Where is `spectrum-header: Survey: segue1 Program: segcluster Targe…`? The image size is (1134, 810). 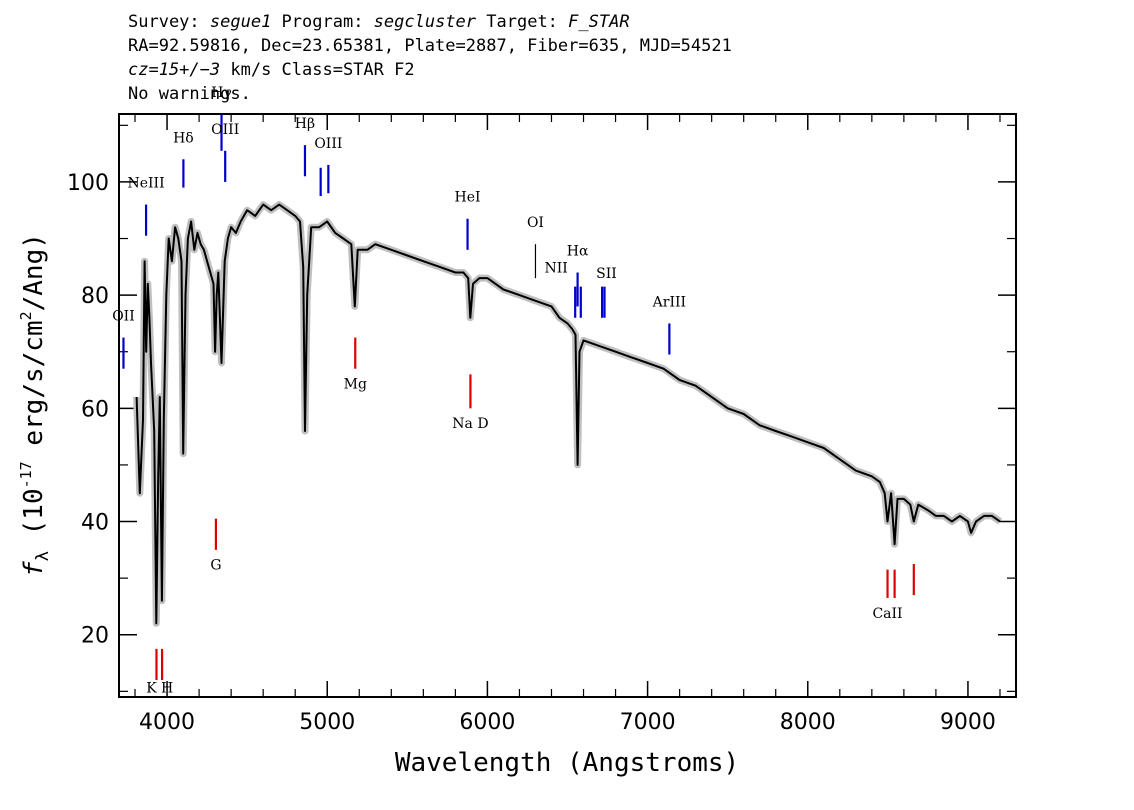 spectrum-header: Survey: segue1 Program: segcluster Targe… is located at coordinates (430, 58).